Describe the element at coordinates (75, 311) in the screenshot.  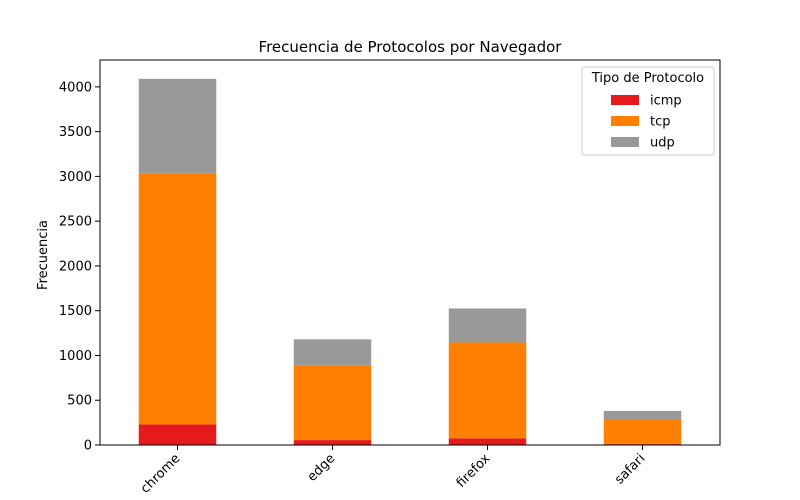
I see `y-tick-label: 1500` at that location.